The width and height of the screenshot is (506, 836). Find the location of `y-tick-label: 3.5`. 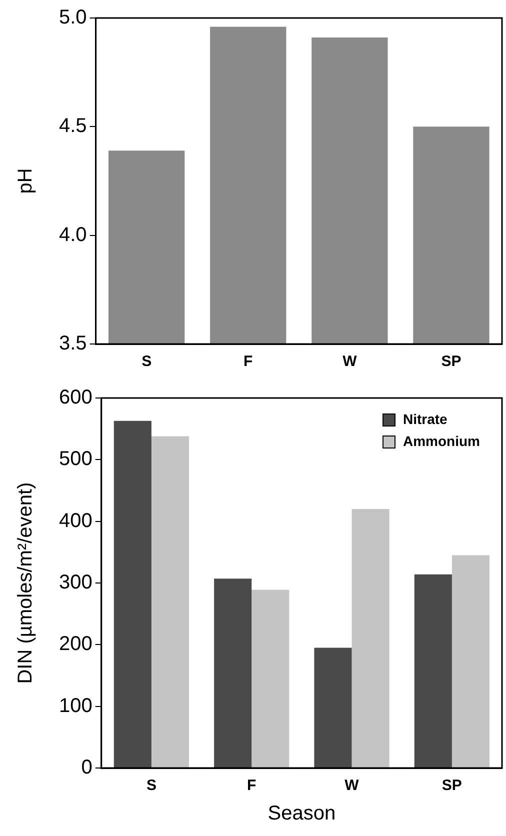

y-tick-label: 3.5 is located at coordinates (72, 343).